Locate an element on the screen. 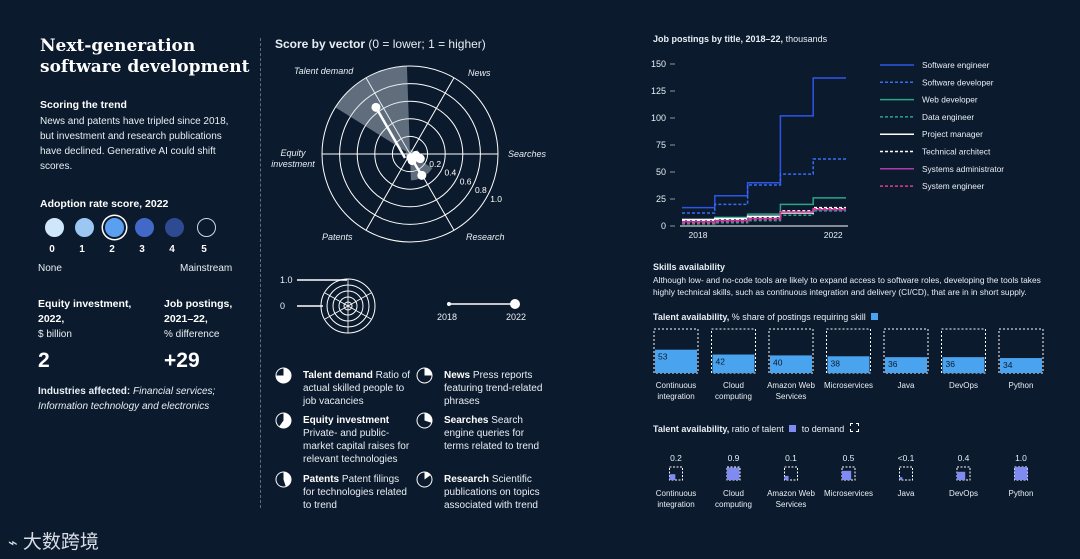 This screenshot has height=559, width=1080. legend-label-6: Systems administrator is located at coordinates (963, 169).